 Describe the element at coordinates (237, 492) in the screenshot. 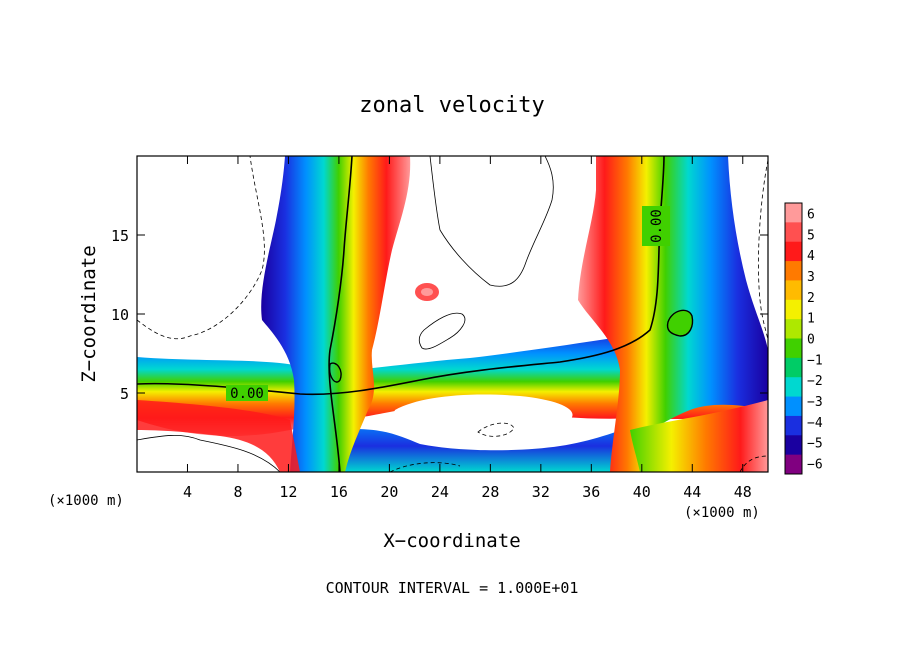

I see `x-tick-label: 8` at that location.